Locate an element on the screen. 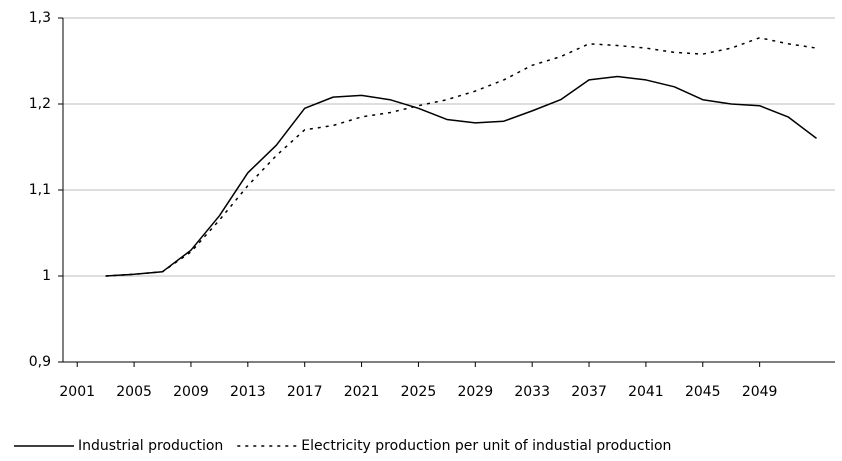 The width and height of the screenshot is (842, 461). x-tick-label: 2037 is located at coordinates (589, 392).